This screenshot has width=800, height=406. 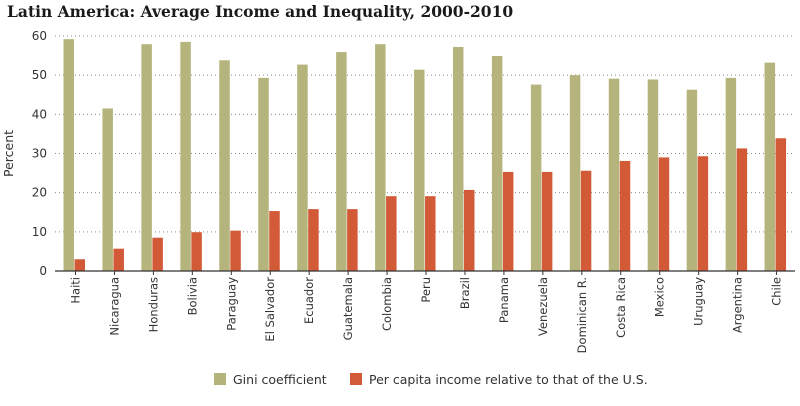 I want to click on y-tick-label: 10, so click(x=39, y=232).